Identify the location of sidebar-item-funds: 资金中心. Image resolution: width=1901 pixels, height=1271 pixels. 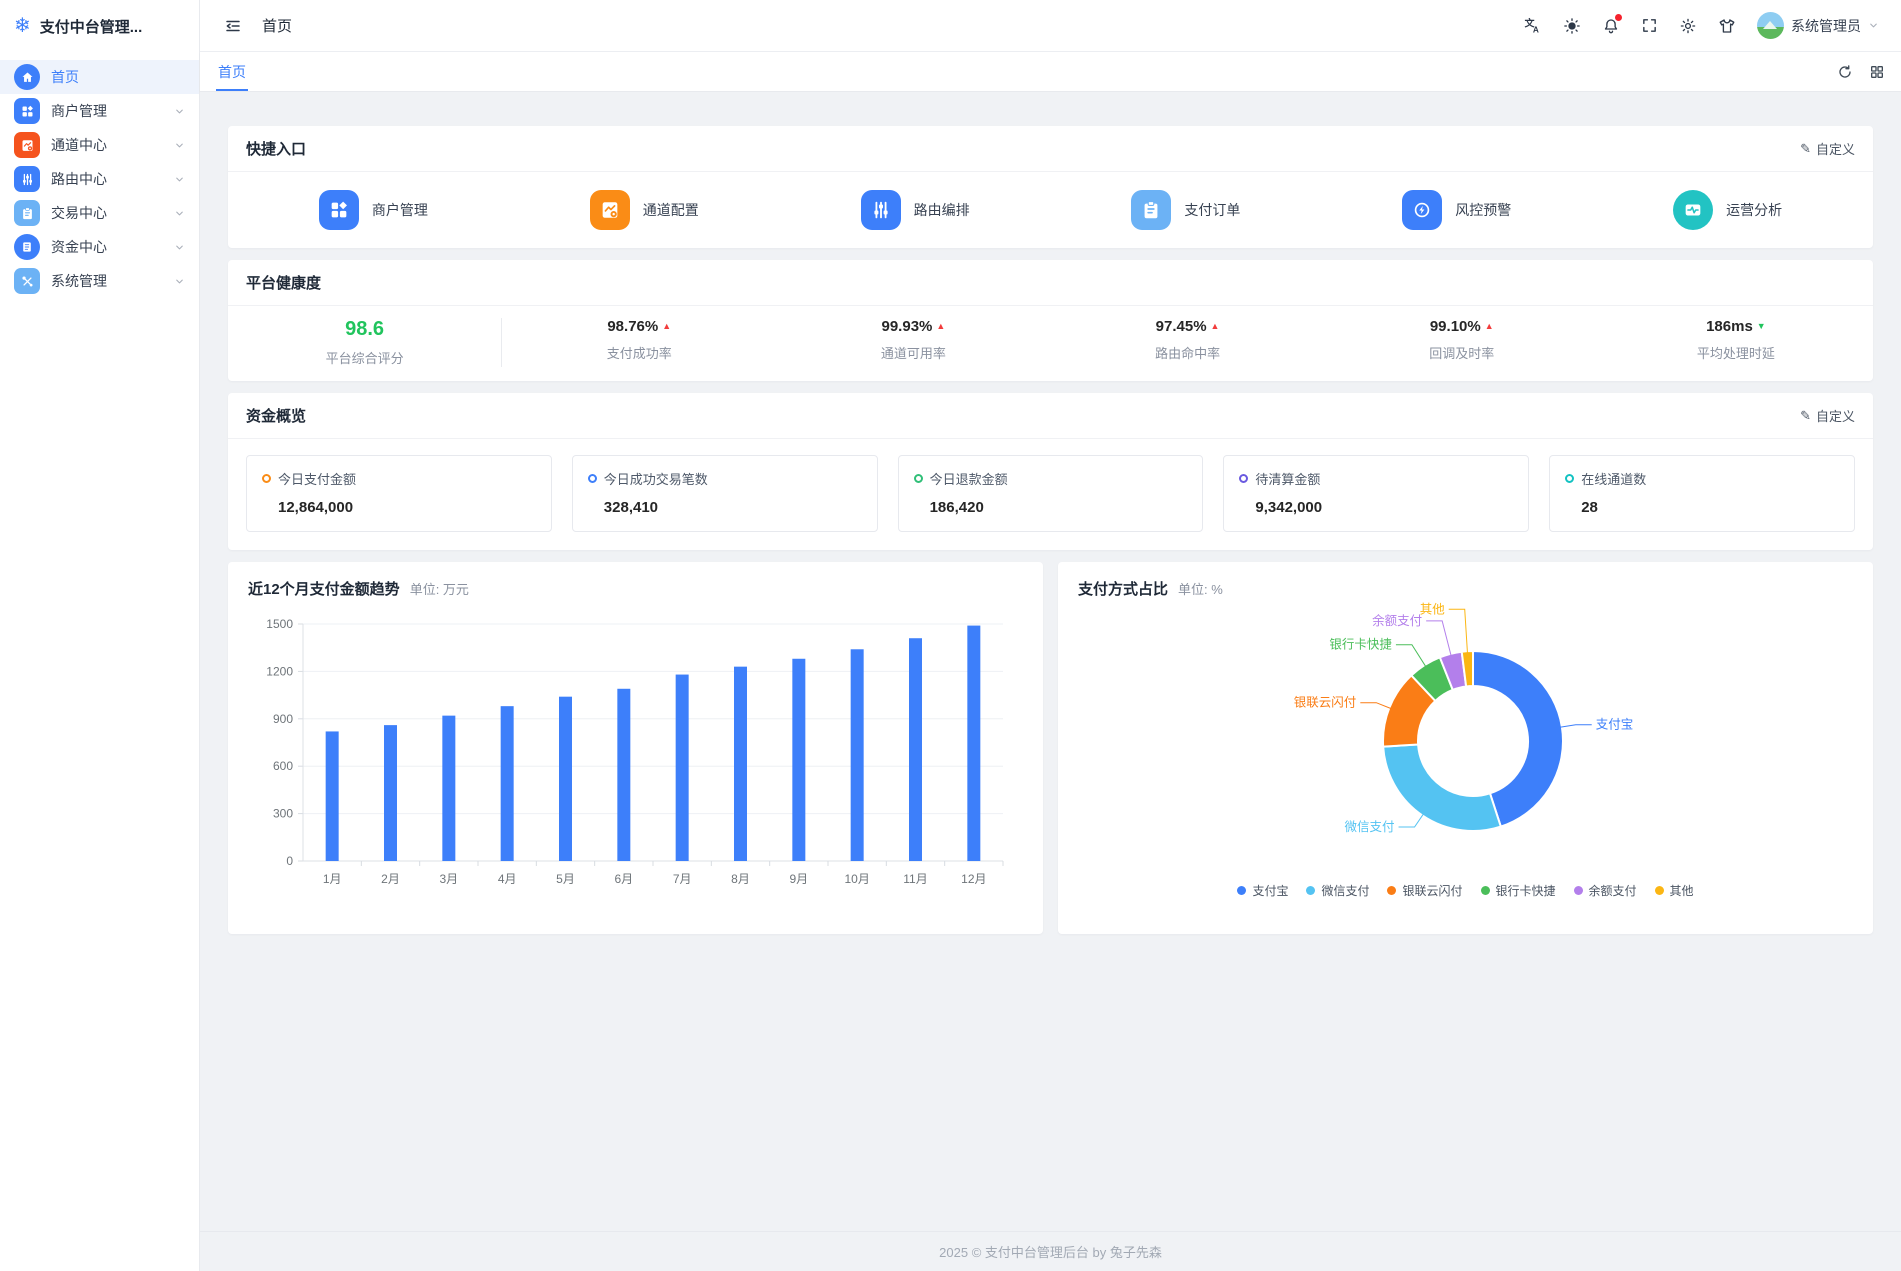
(99, 247).